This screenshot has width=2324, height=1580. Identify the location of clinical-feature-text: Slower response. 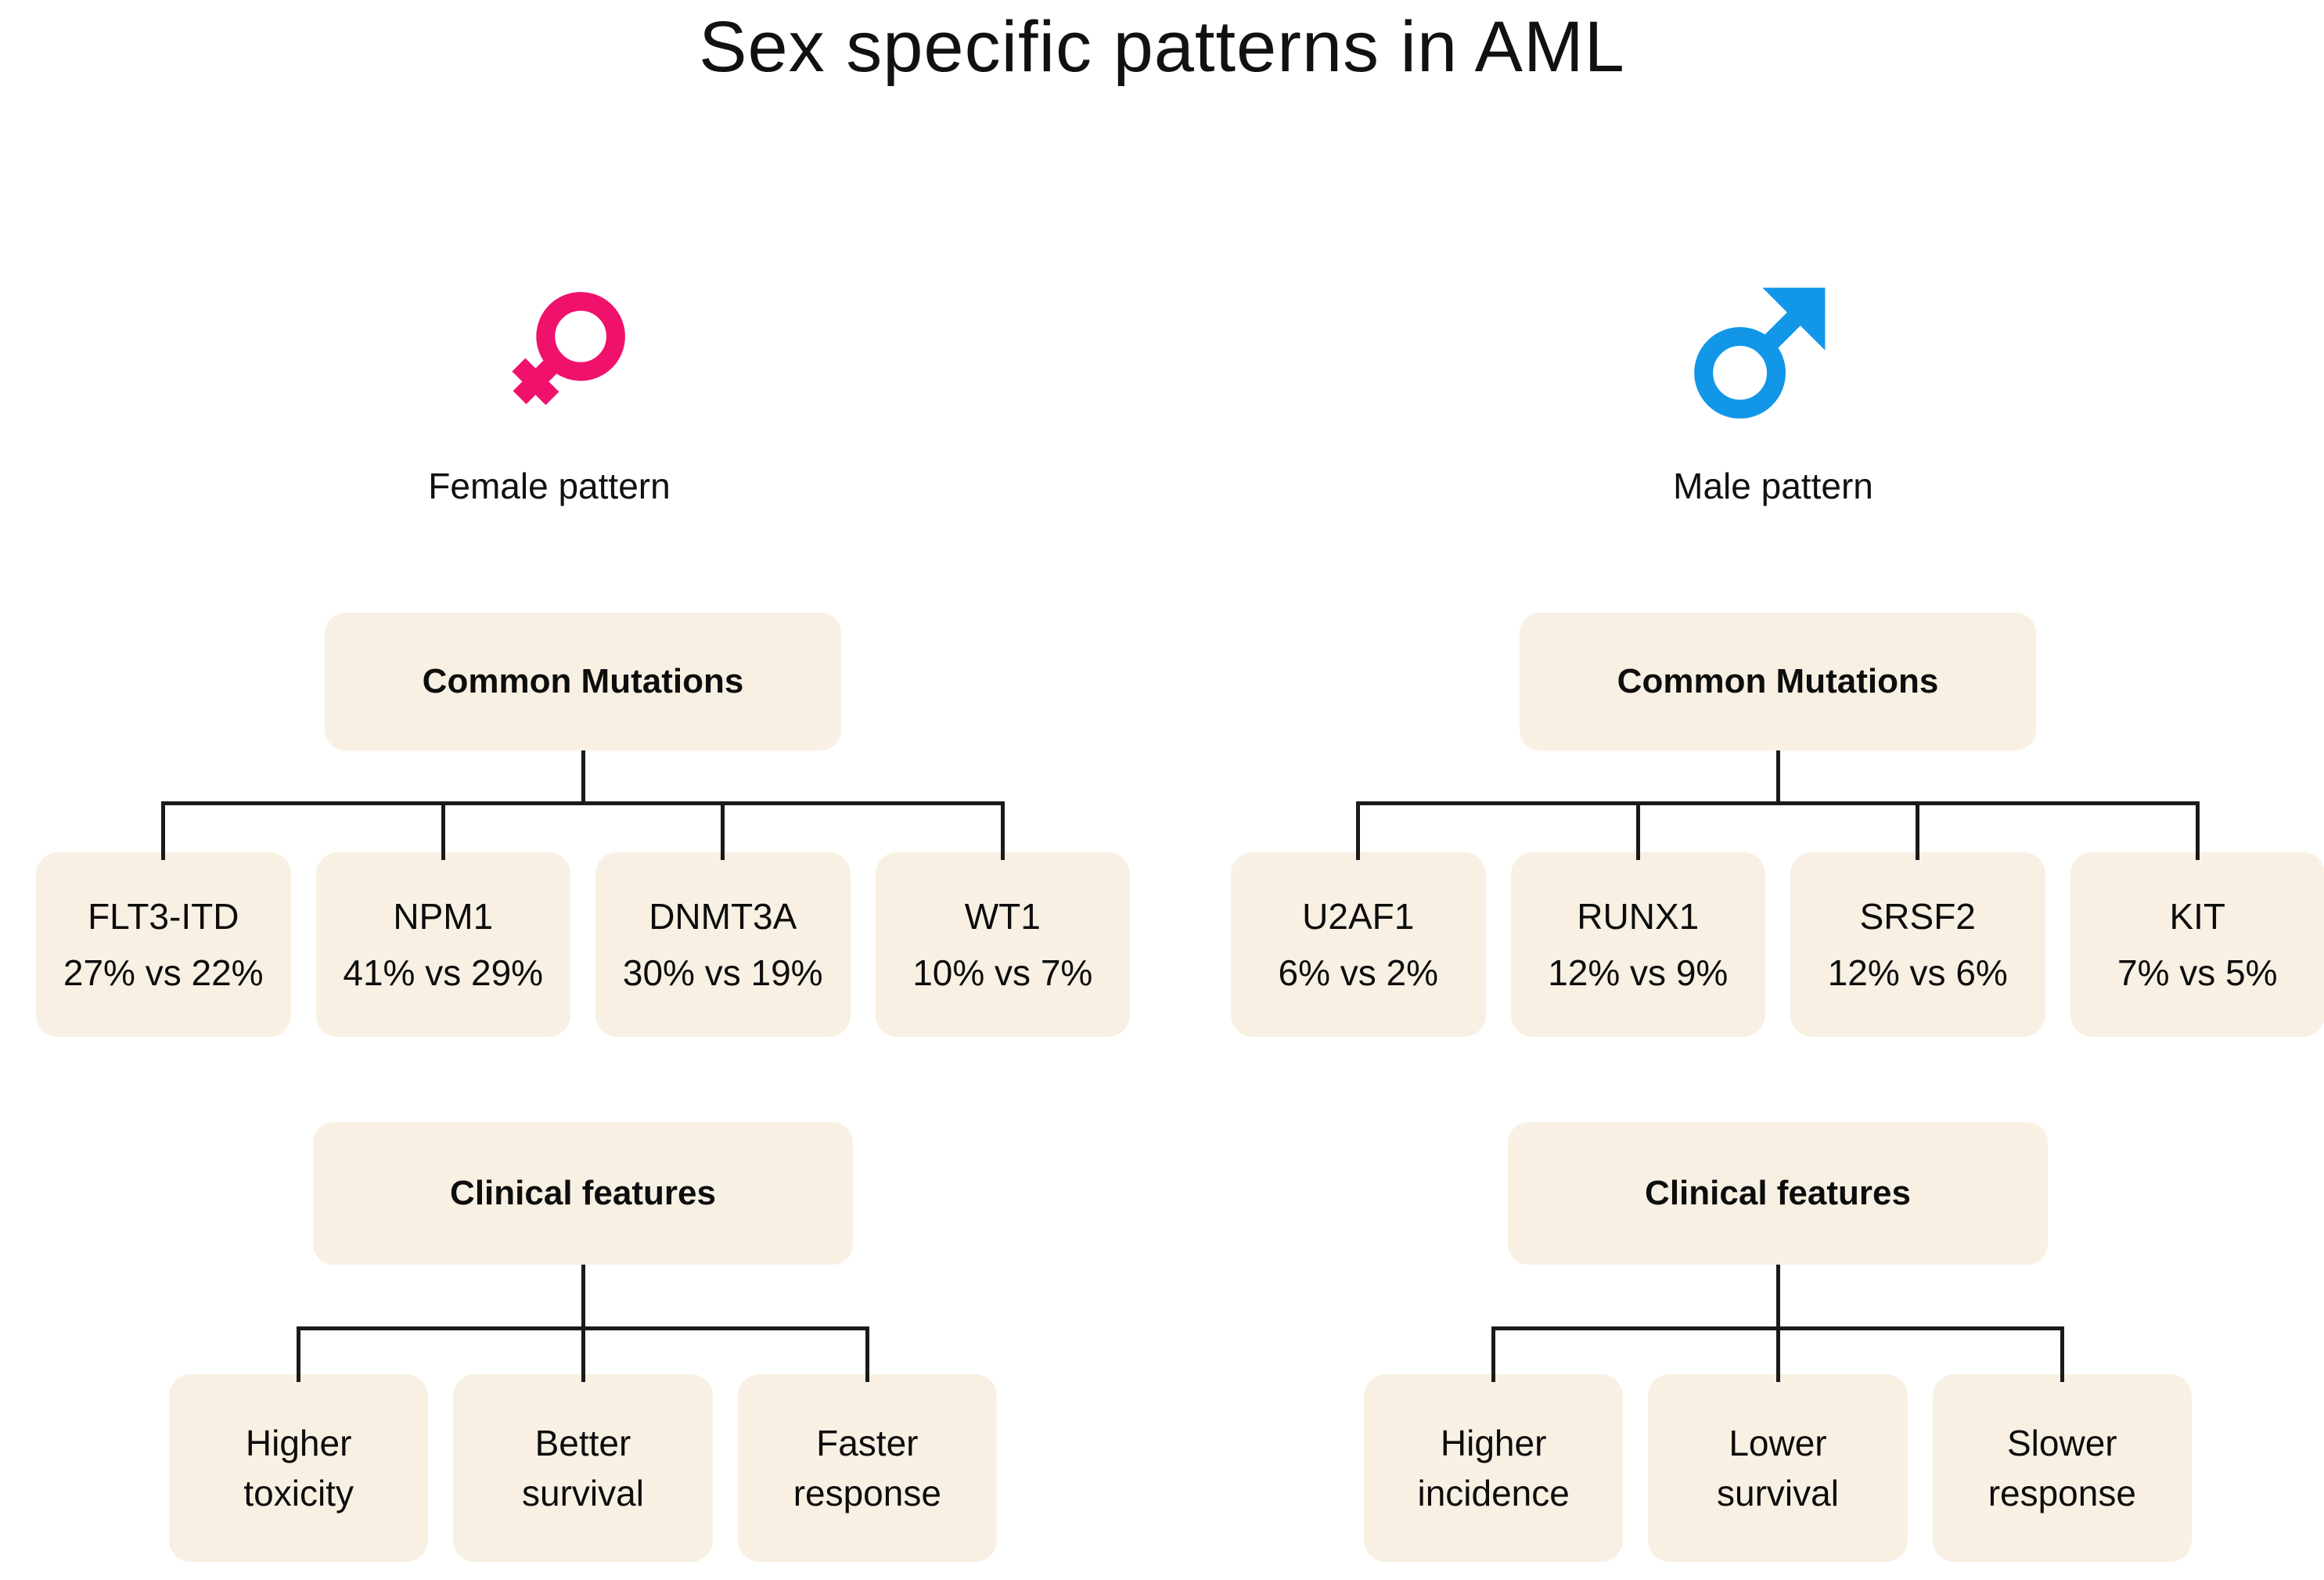
(2062, 1467).